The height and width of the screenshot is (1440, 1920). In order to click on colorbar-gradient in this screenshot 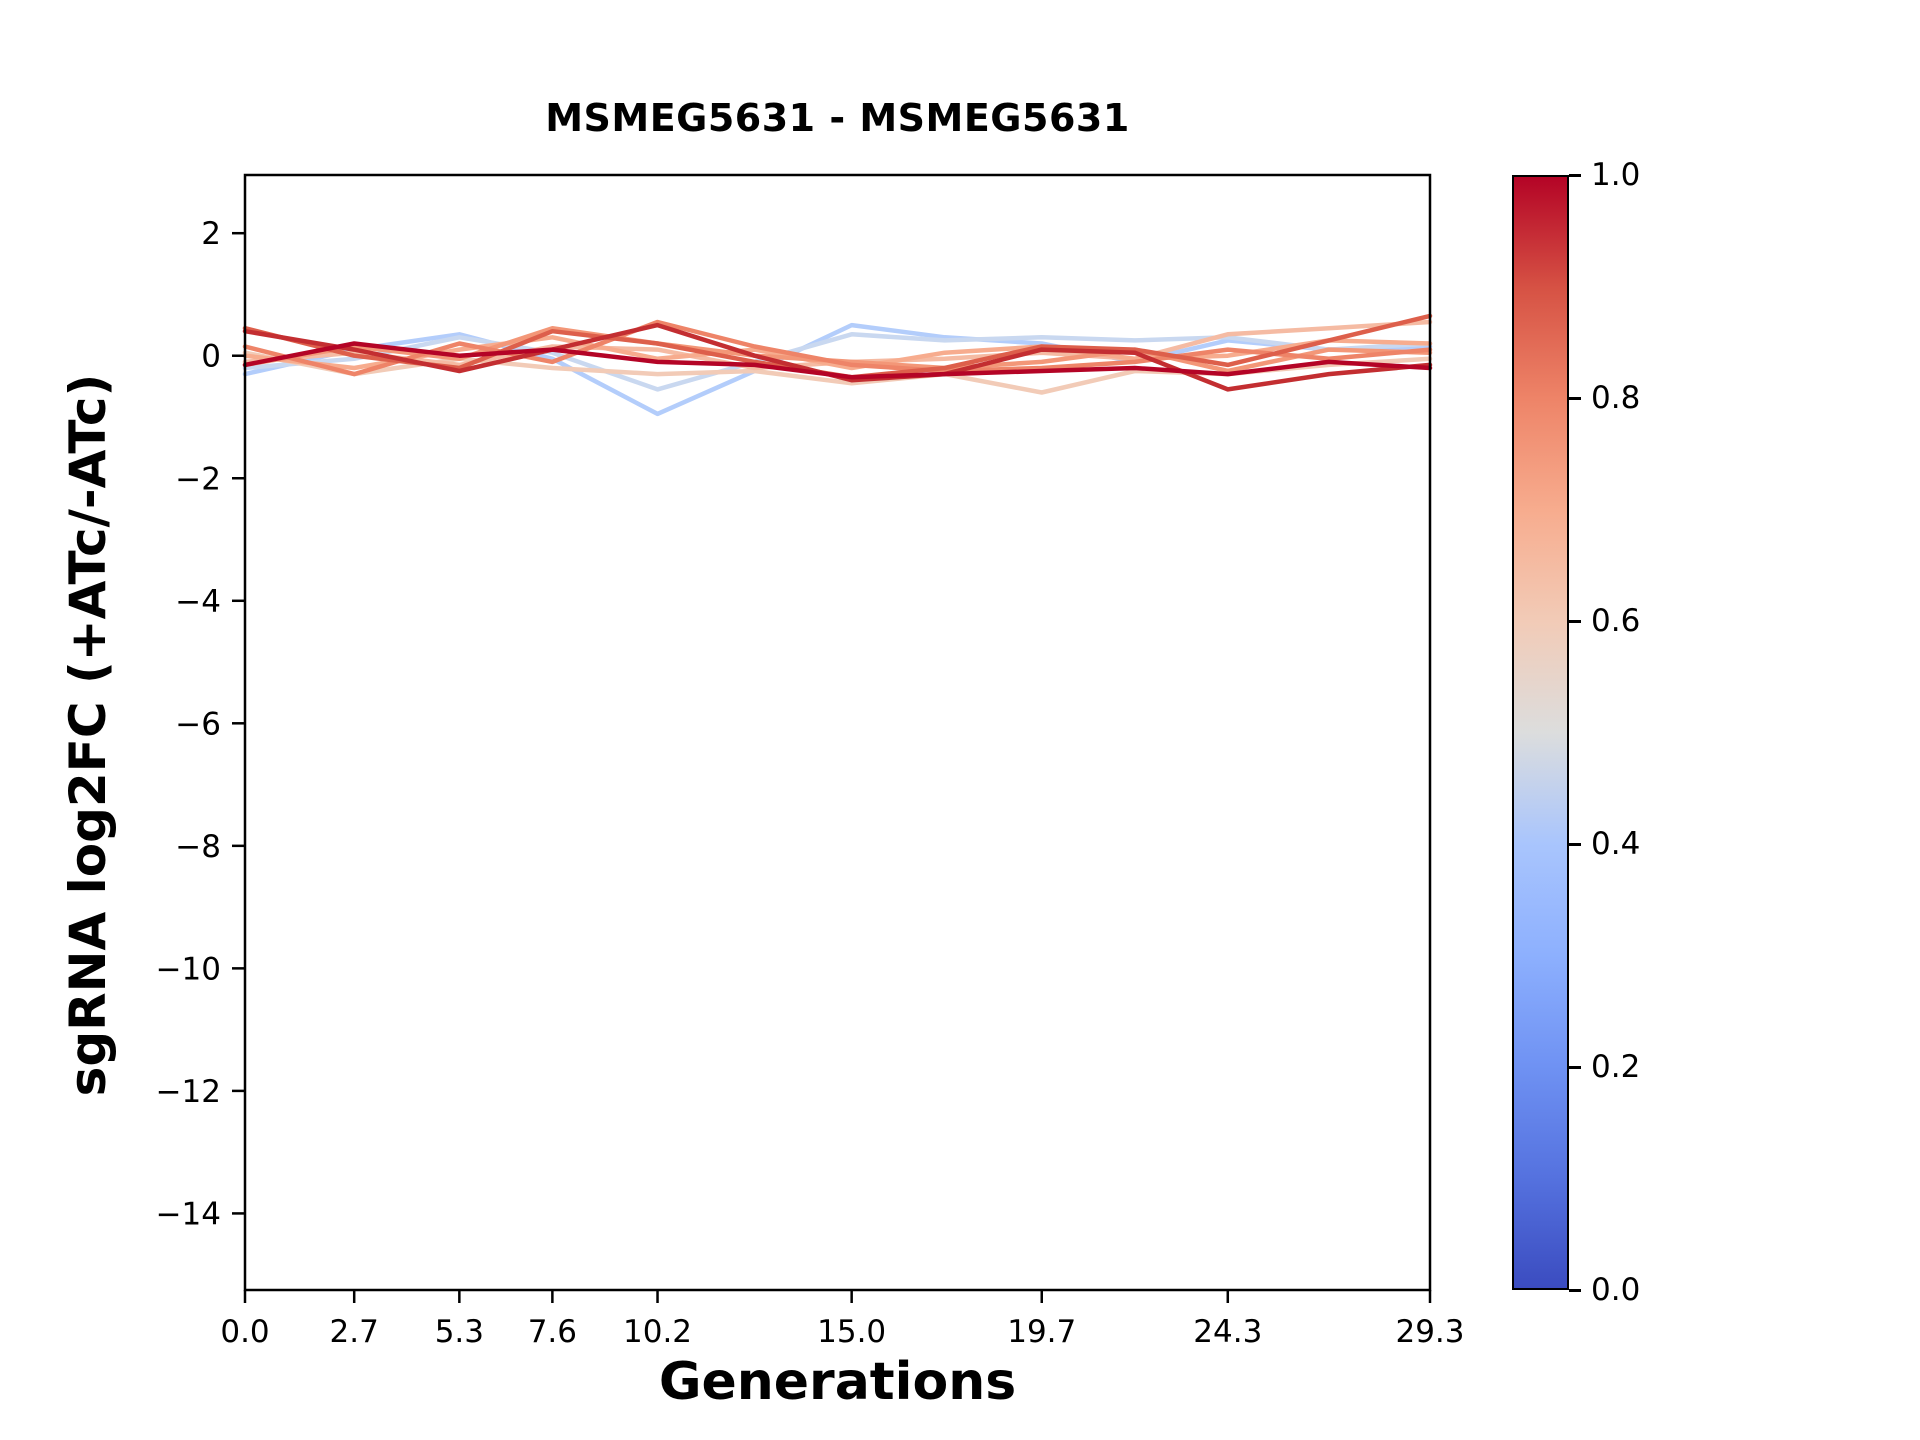, I will do `click(1540, 732)`.